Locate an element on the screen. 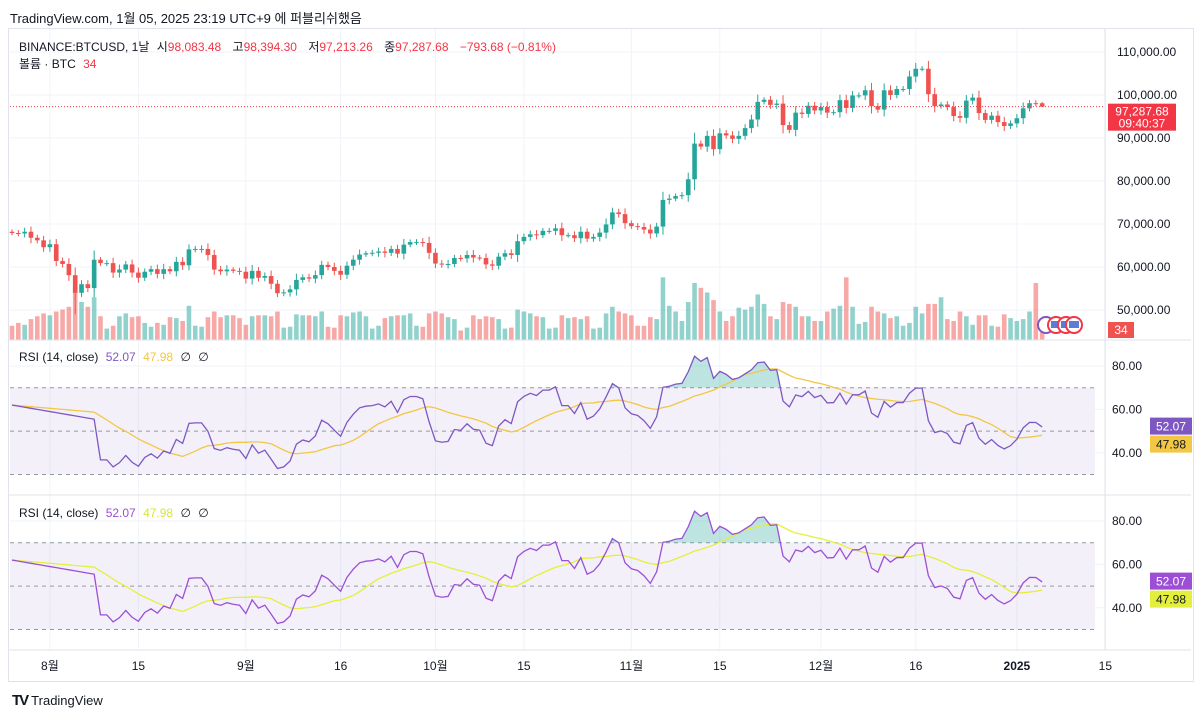 This screenshot has width=1200, height=718. rsi-line is located at coordinates (527, 567).